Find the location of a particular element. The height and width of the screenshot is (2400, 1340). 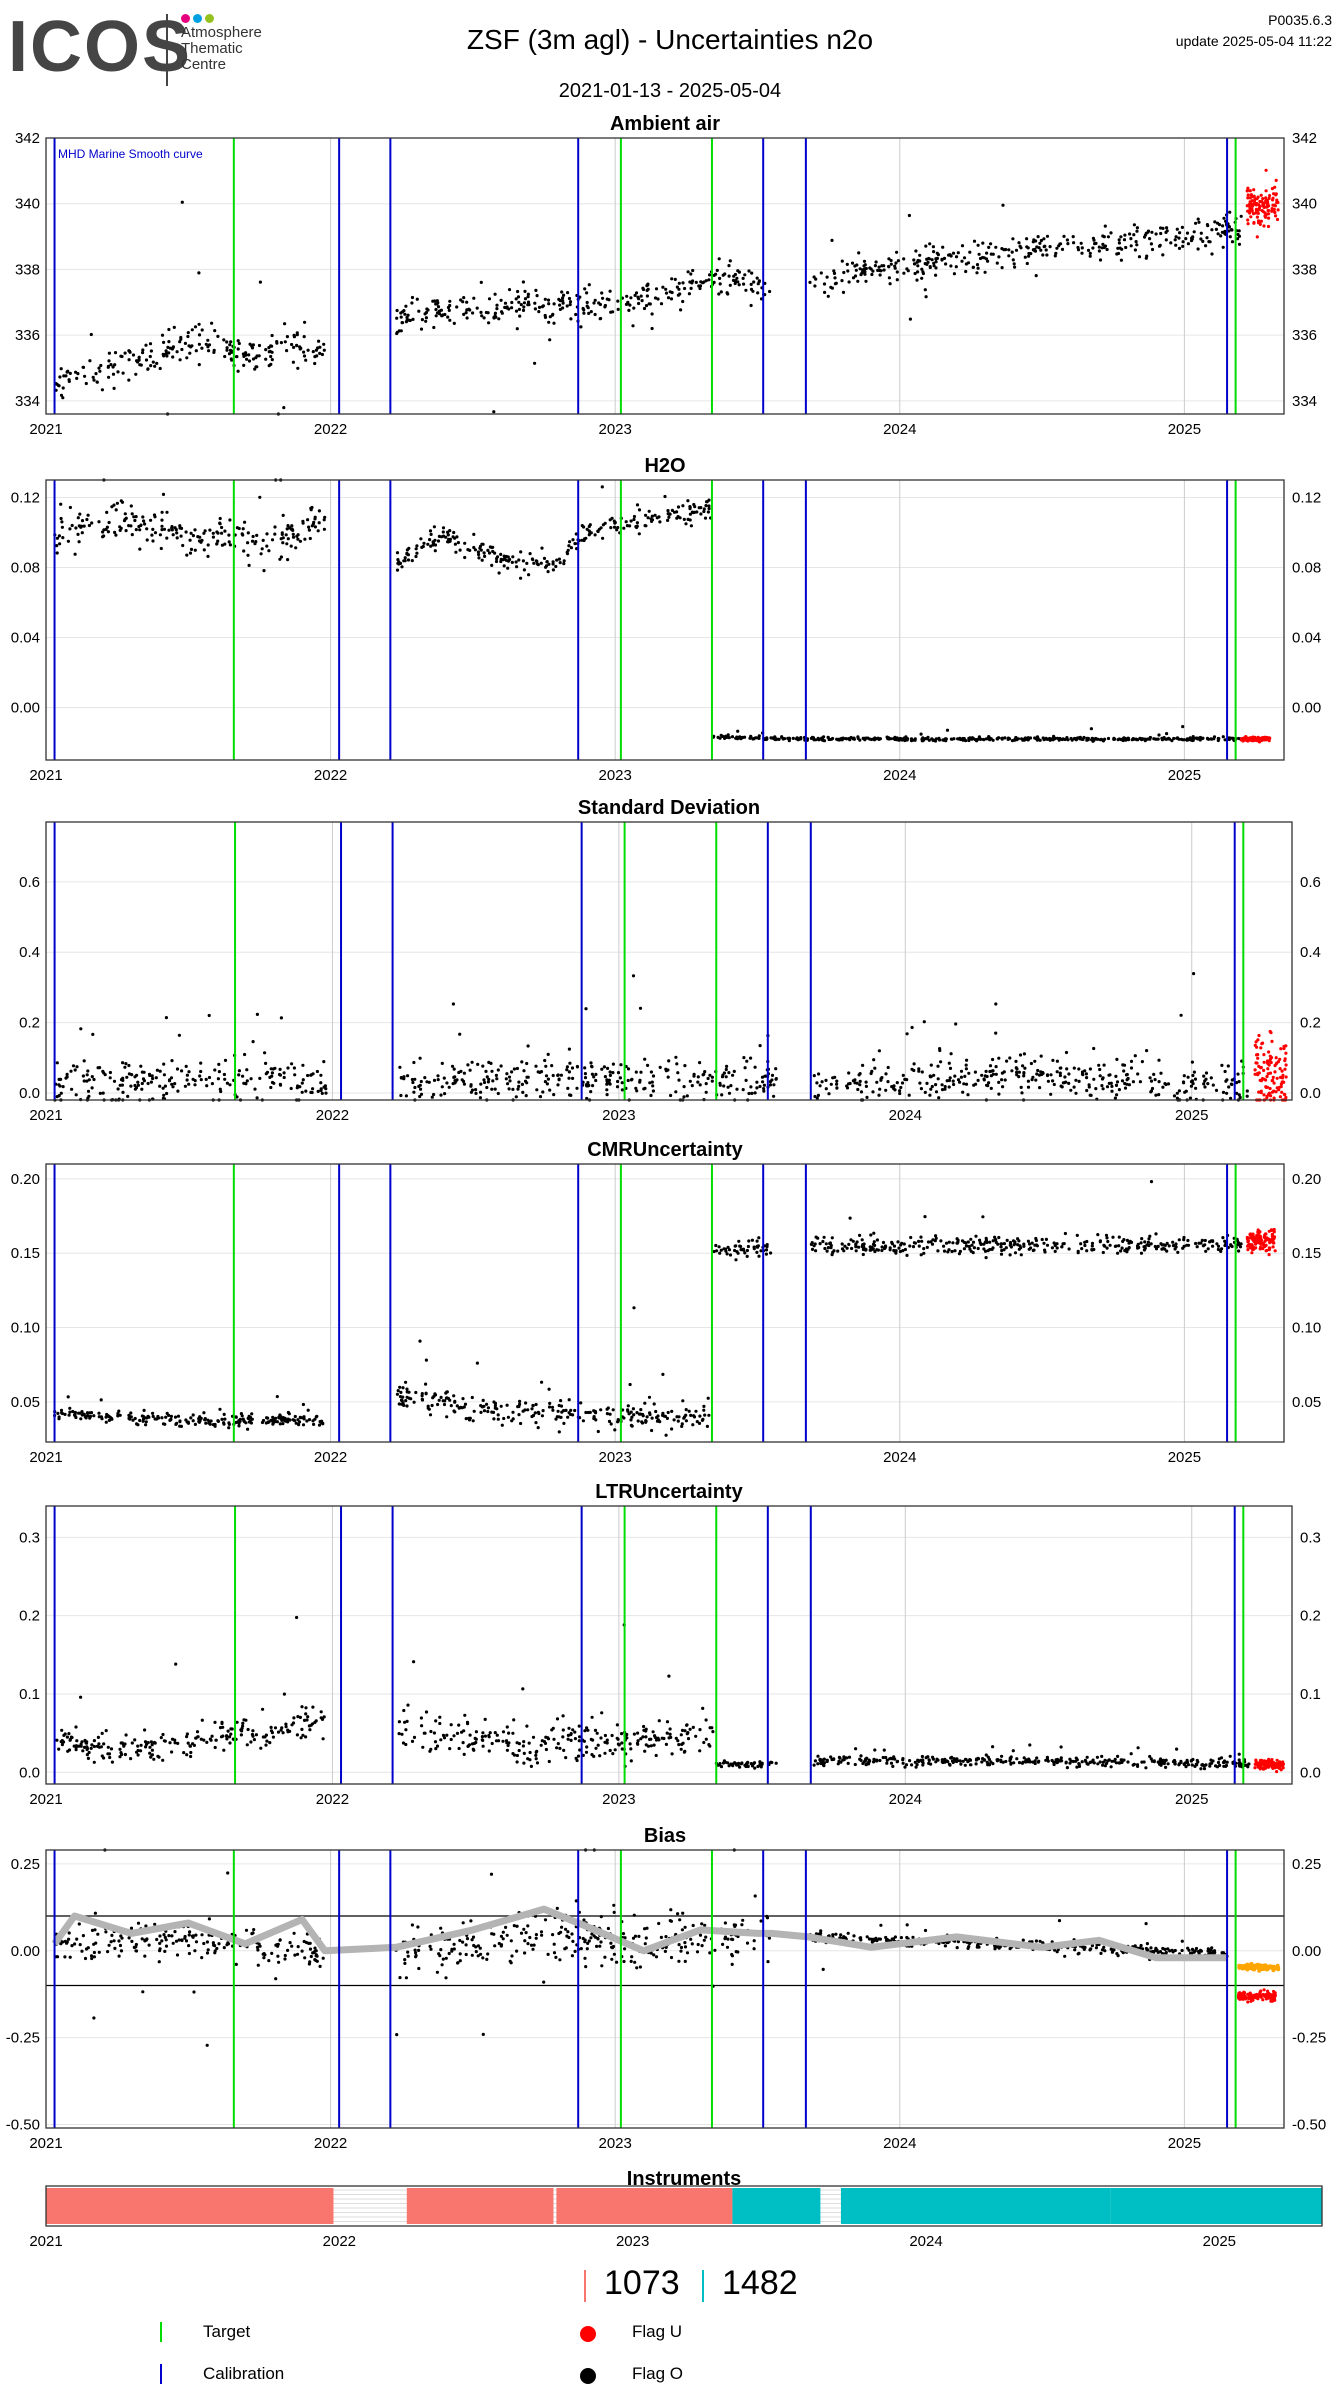

smooth-curve-annotation: MHD Marine Smooth curve is located at coordinates (130, 154).